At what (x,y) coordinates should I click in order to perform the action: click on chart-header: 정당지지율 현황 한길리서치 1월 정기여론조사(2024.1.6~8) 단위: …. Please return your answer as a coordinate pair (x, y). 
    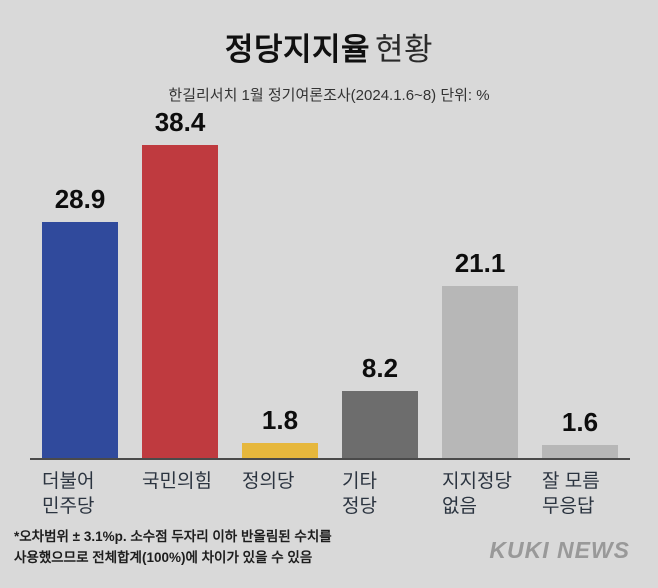
    Looking at the image, I should click on (329, 64).